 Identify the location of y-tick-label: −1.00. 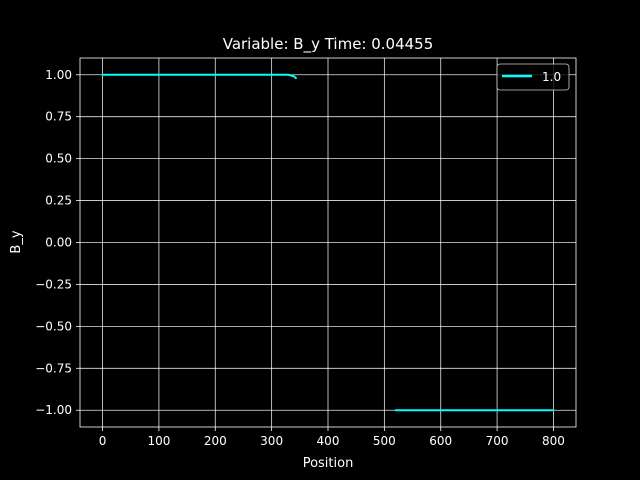
(53, 410).